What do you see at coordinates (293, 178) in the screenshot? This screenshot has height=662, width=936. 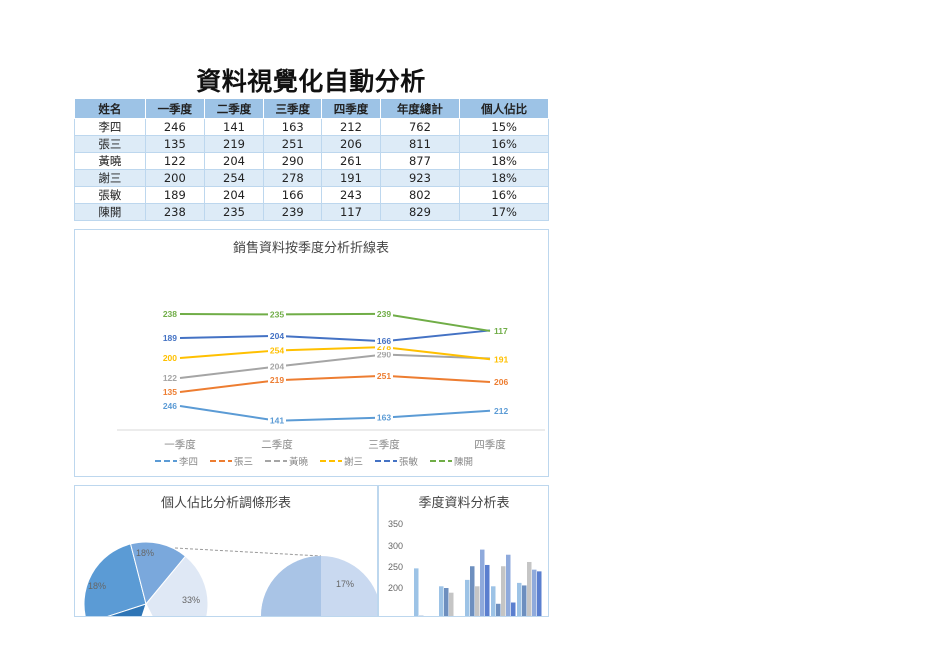 I see `table-cell: 278` at bounding box center [293, 178].